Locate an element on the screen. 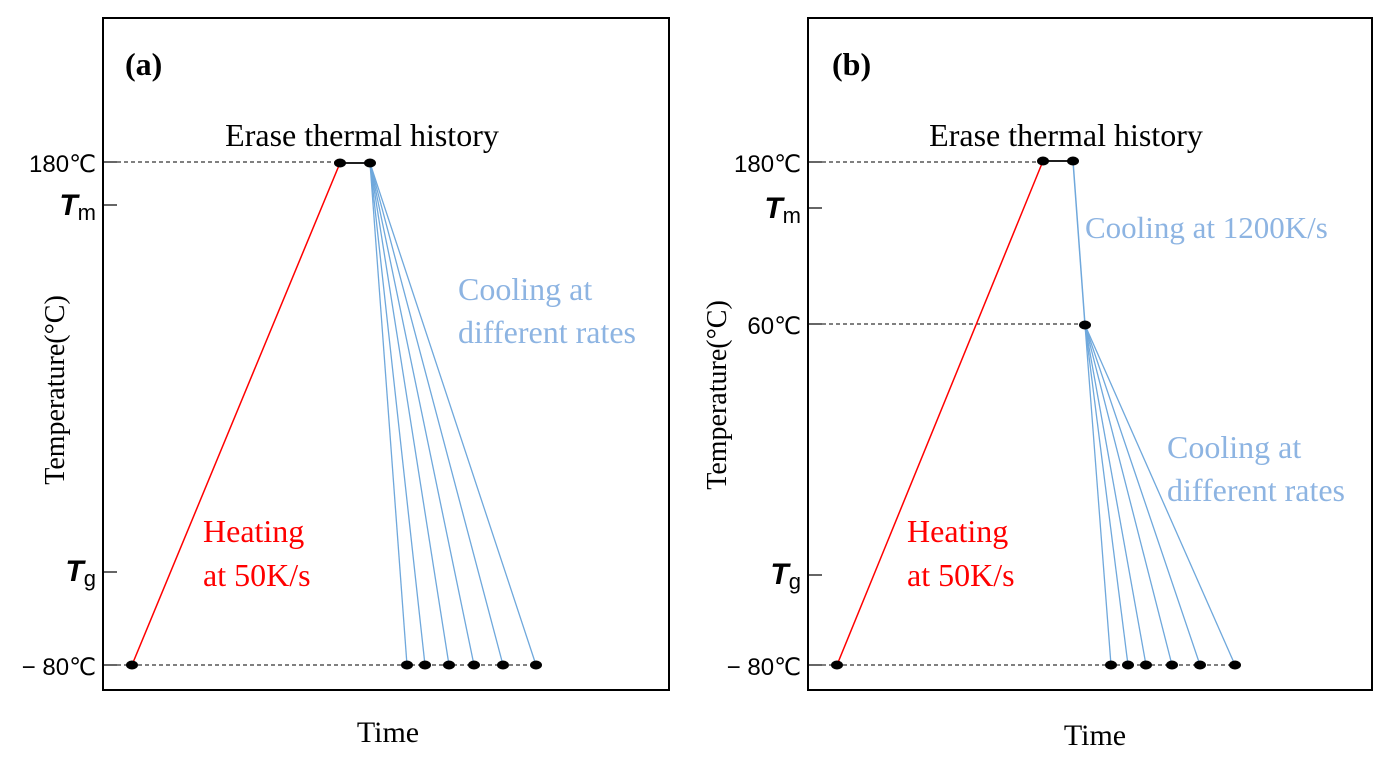 The image size is (1398, 762). panel-b-cooling-annotation: Cooling at different rates is located at coordinates (1256, 468).